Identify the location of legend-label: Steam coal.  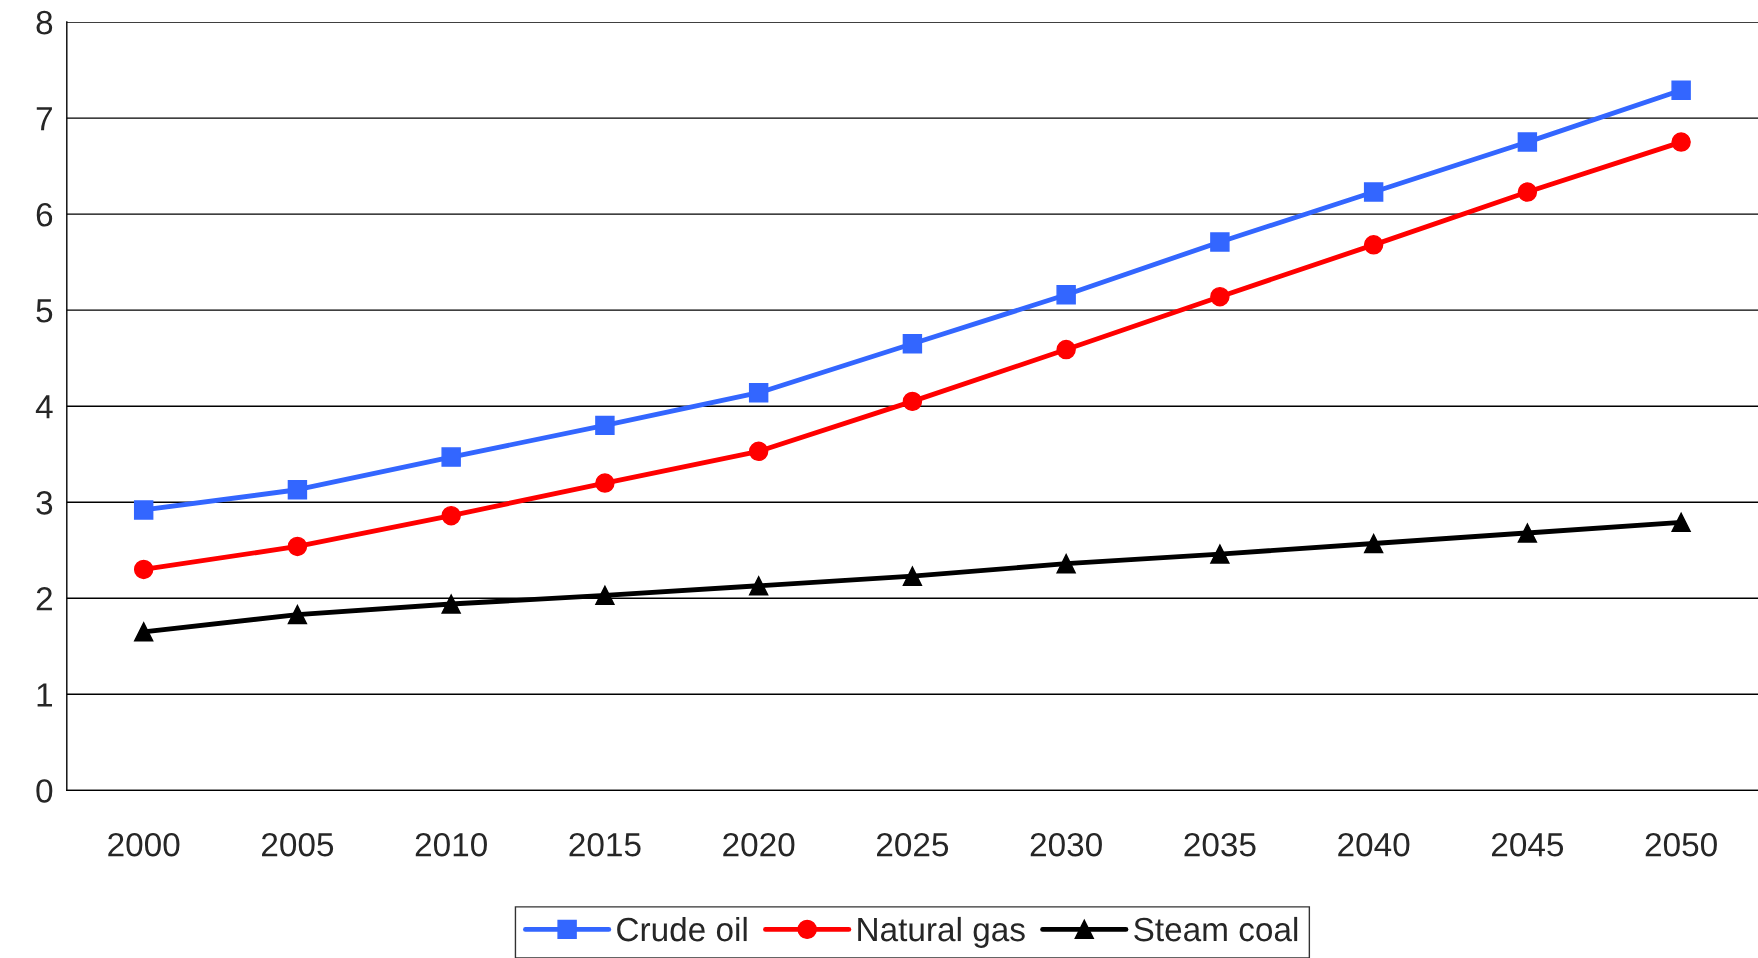
(1216, 929).